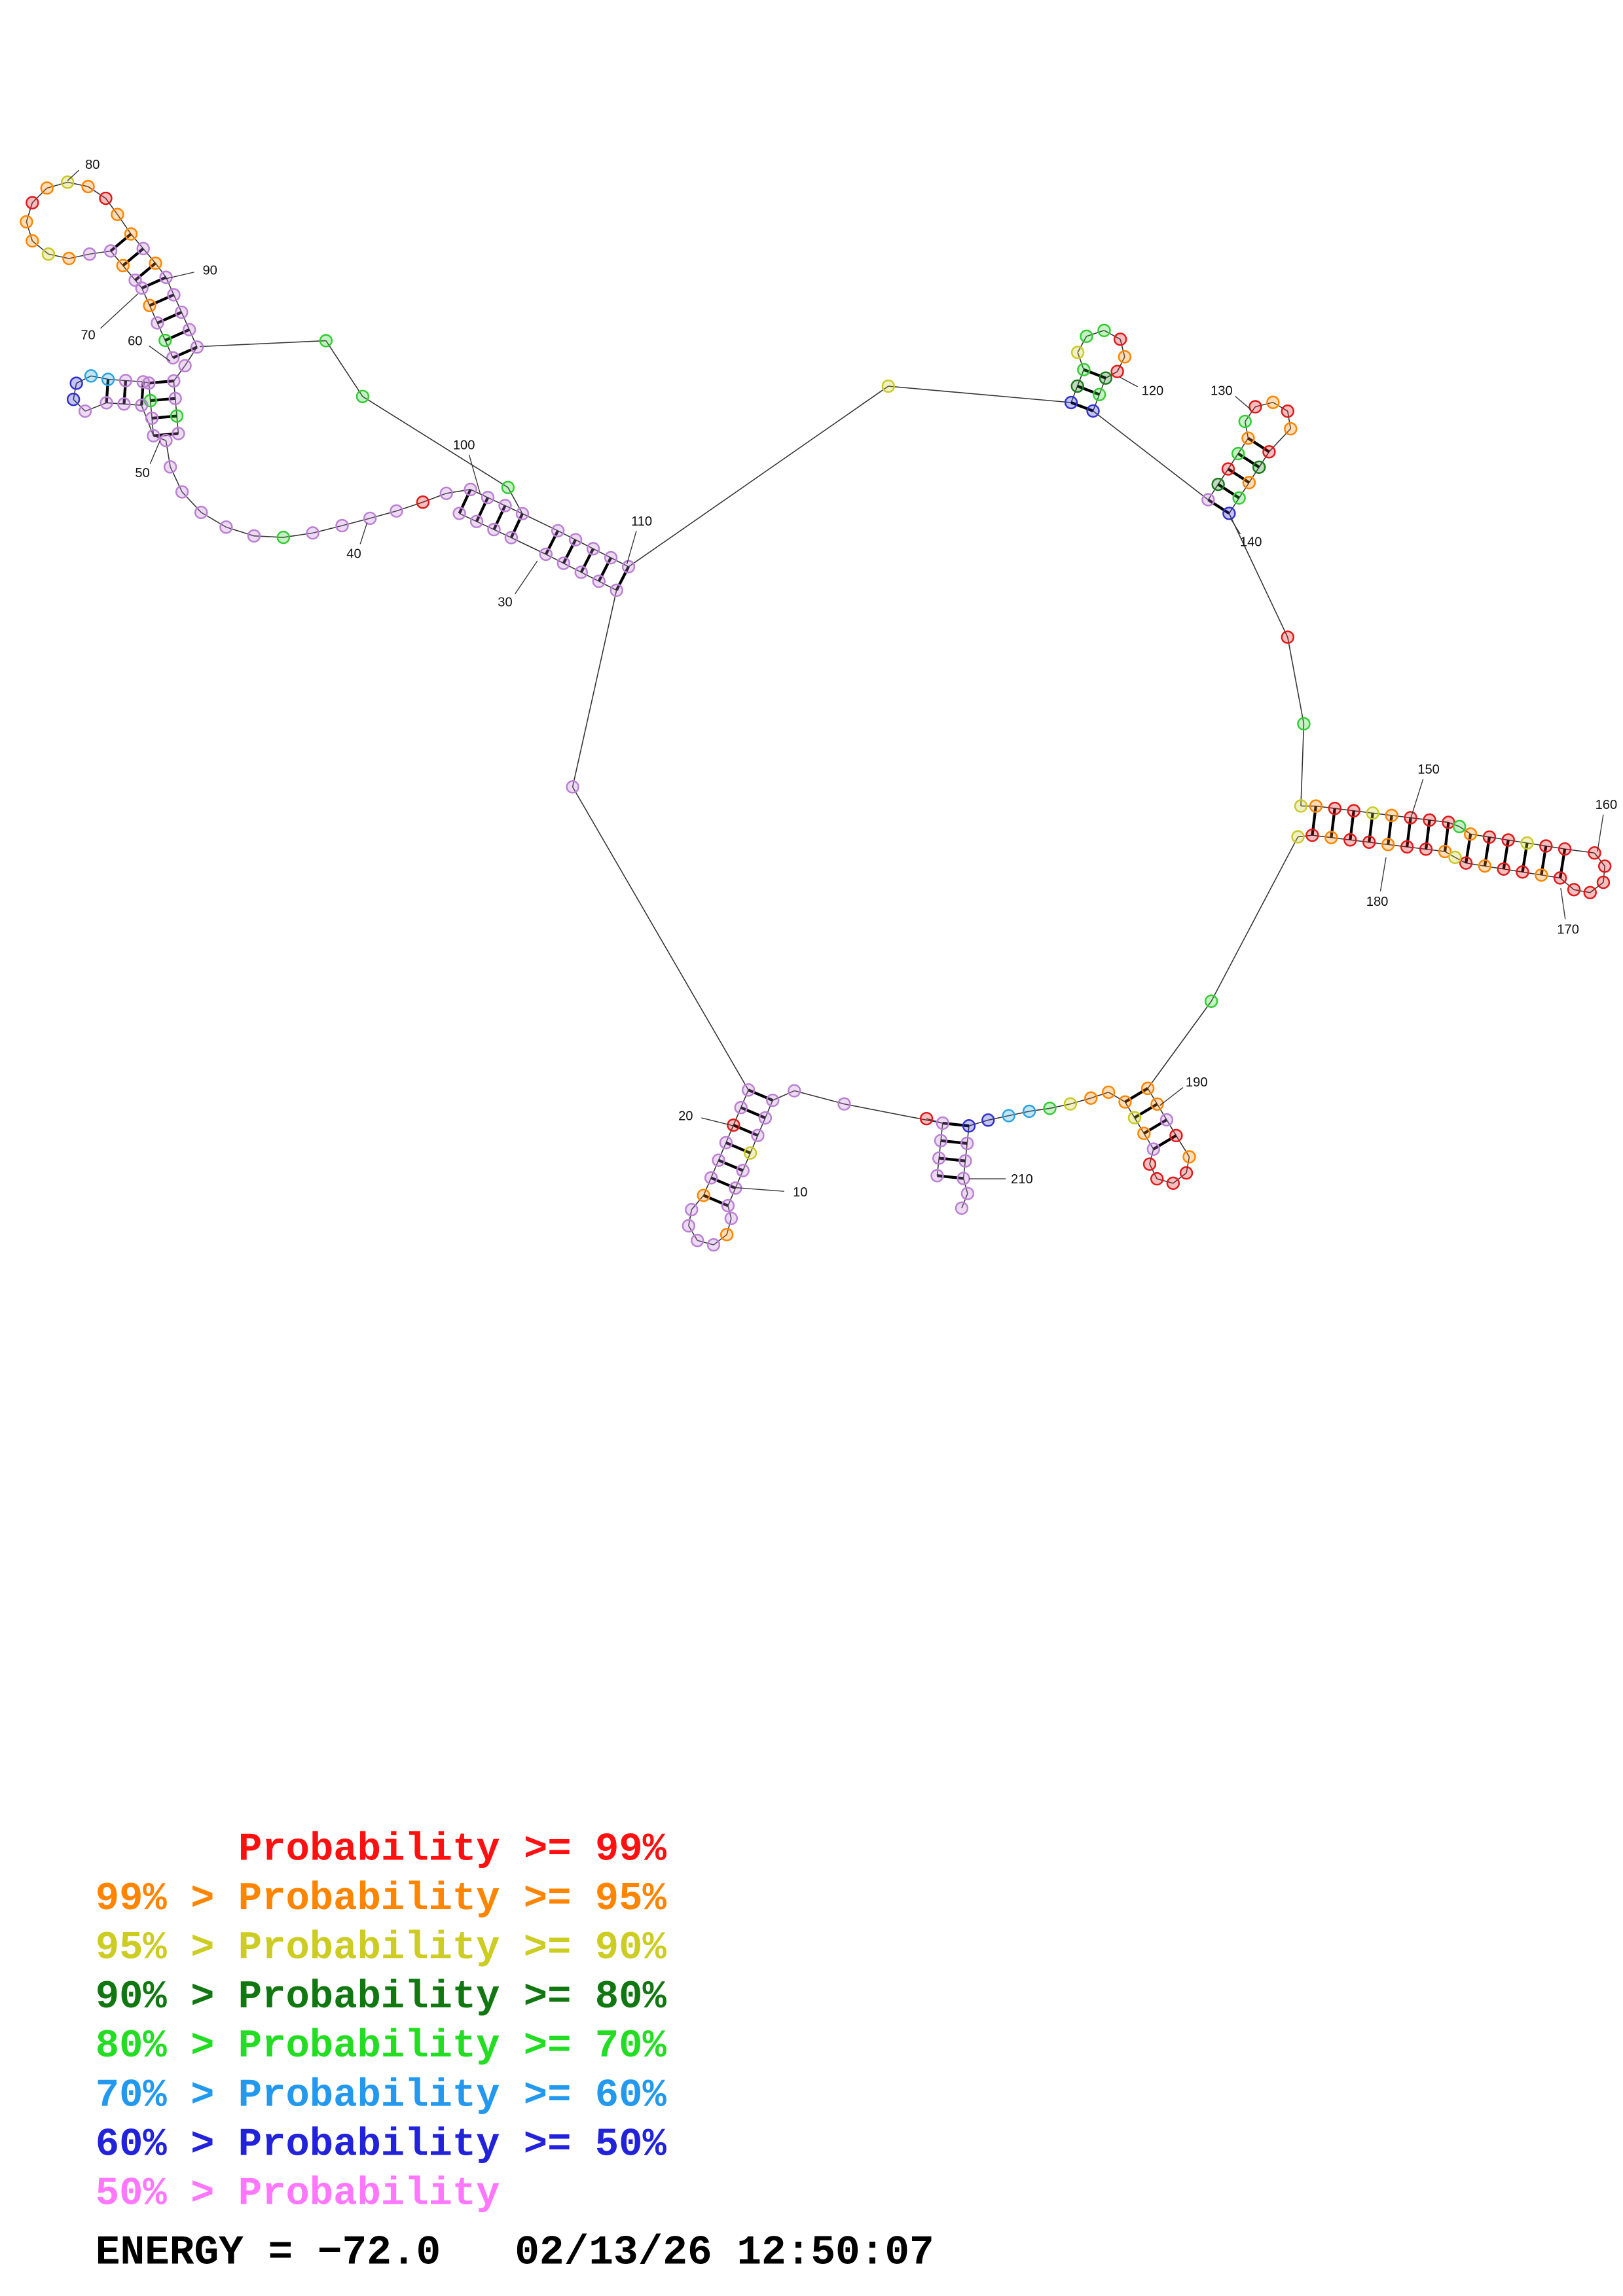 Image resolution: width=1623 pixels, height=2296 pixels. What do you see at coordinates (381, 2046) in the screenshot?
I see `legend-line-70-80: 80% > Probability >= 70%` at bounding box center [381, 2046].